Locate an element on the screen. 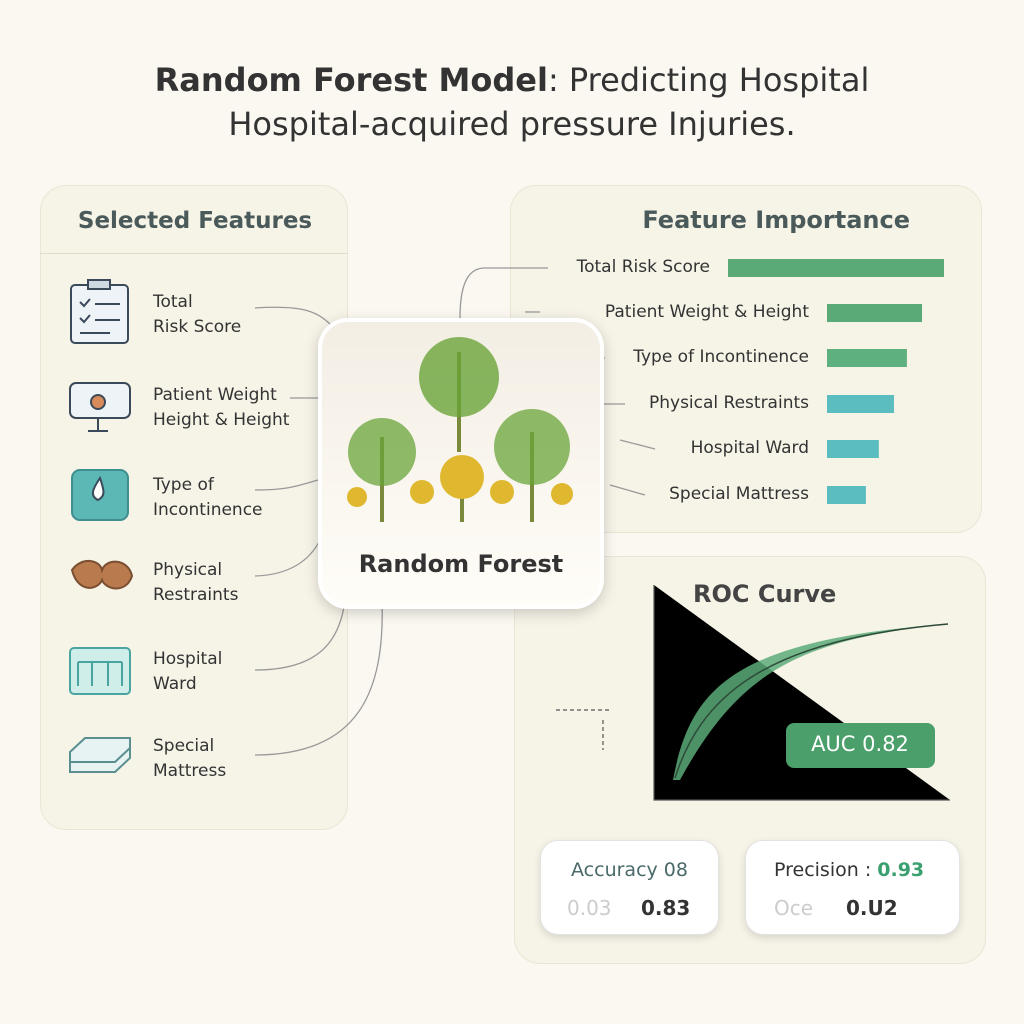 This screenshot has height=1024, width=1024. feature-line: Special is located at coordinates (184, 746).